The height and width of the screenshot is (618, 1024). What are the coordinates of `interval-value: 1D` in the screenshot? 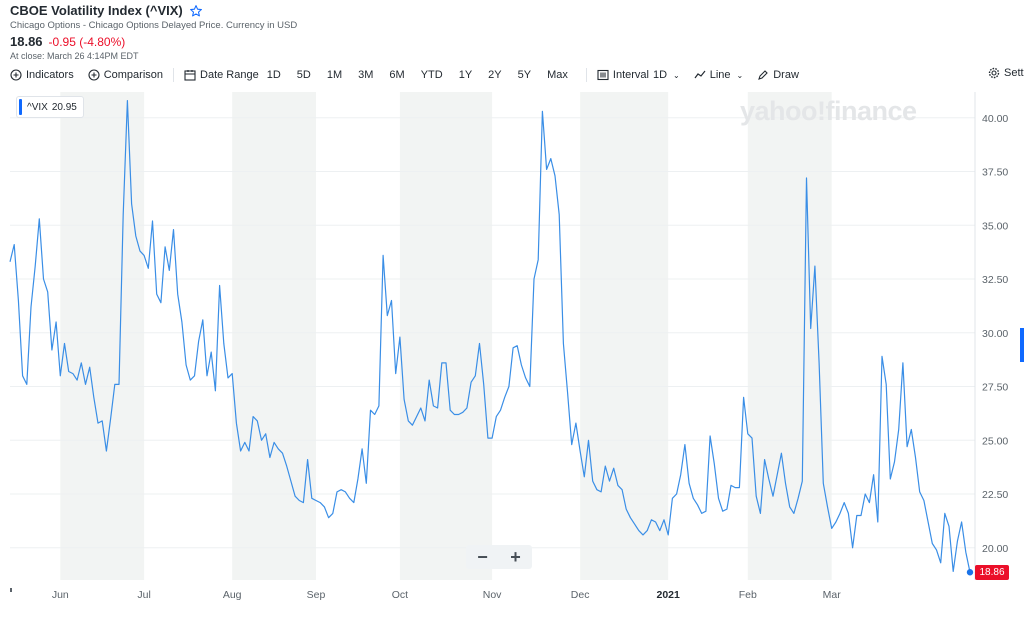 It's located at (660, 75).